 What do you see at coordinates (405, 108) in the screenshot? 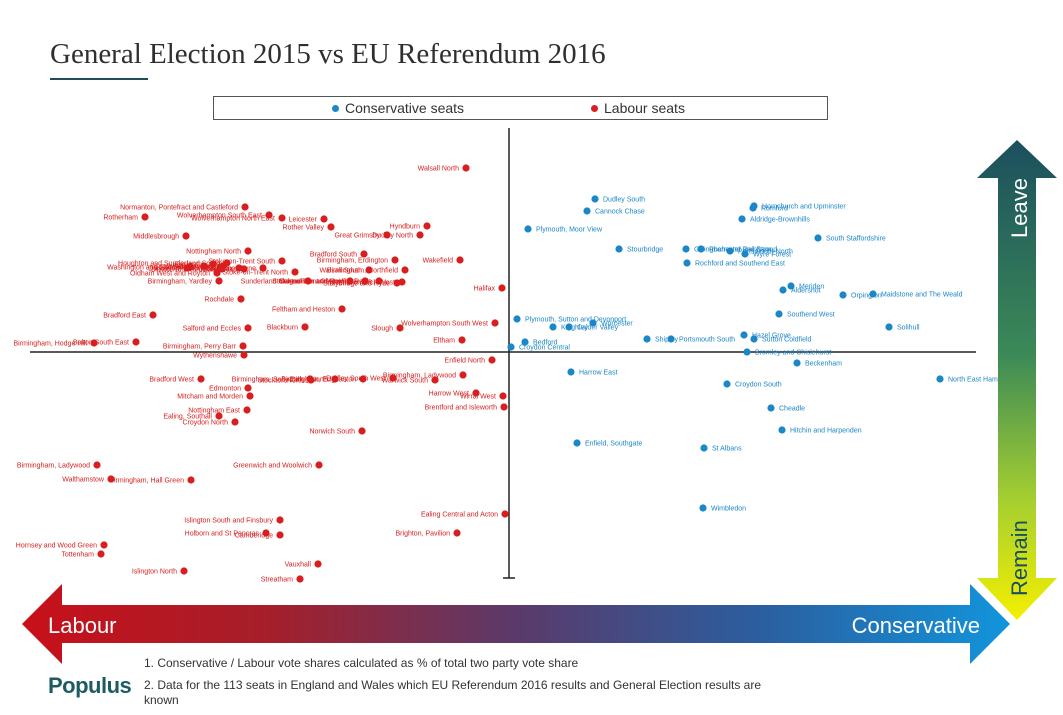
I see `legend-label-conservative: Conservative seats` at bounding box center [405, 108].